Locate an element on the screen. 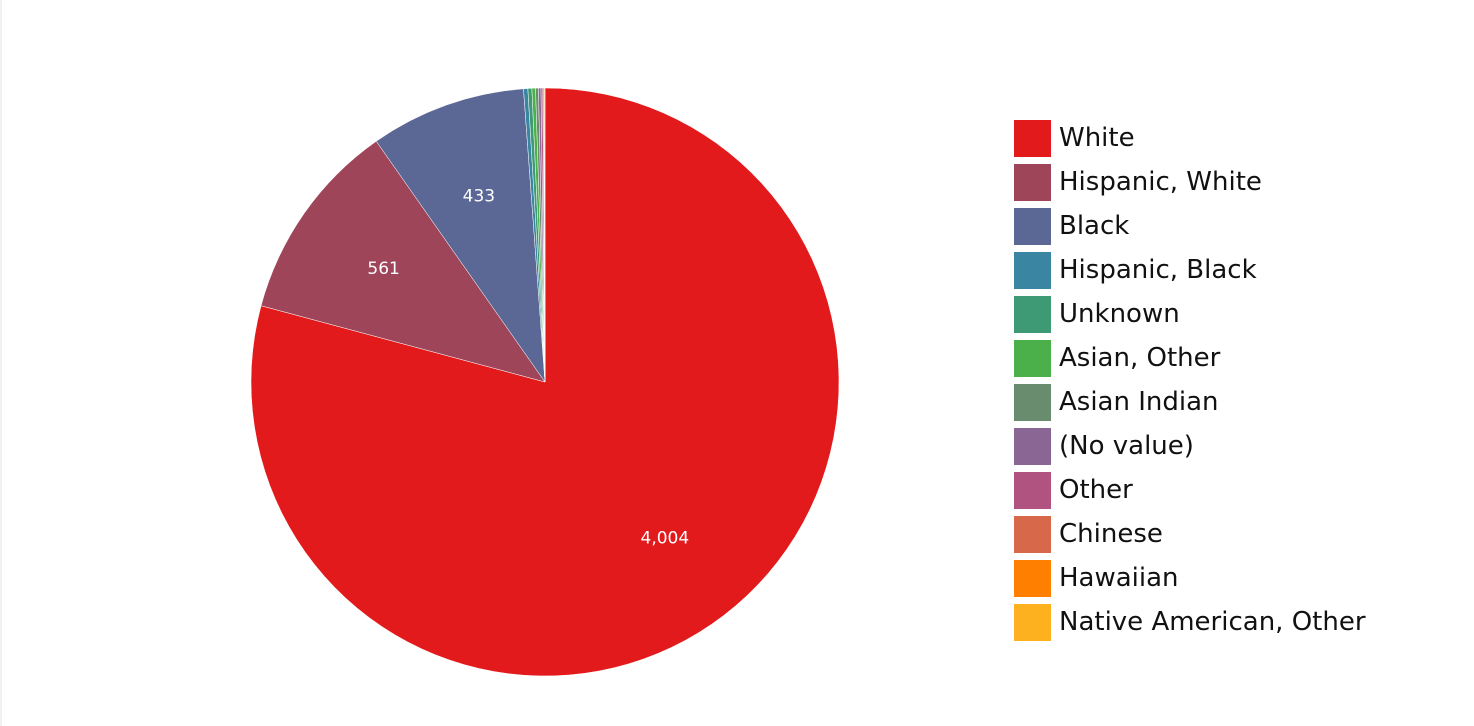 Image resolution: width=1474 pixels, height=726 pixels. legend-item: Black is located at coordinates (1190, 226).